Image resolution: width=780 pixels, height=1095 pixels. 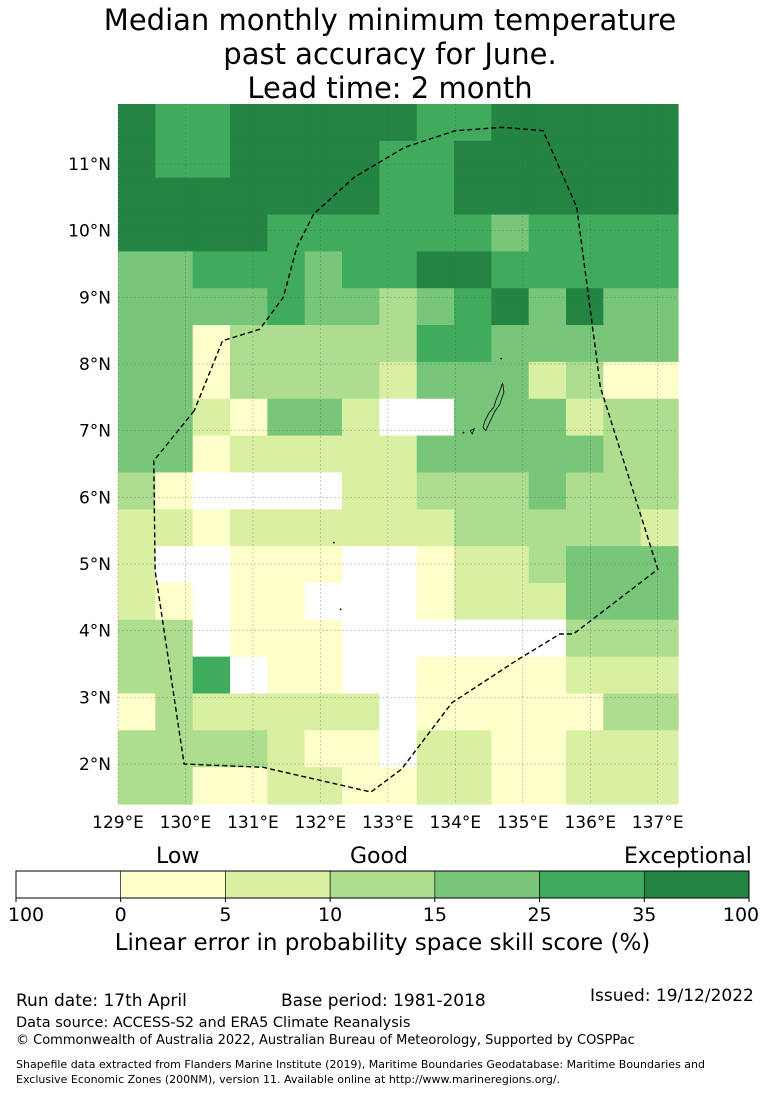 I want to click on colorbar-tick-label: 100, so click(x=741, y=915).